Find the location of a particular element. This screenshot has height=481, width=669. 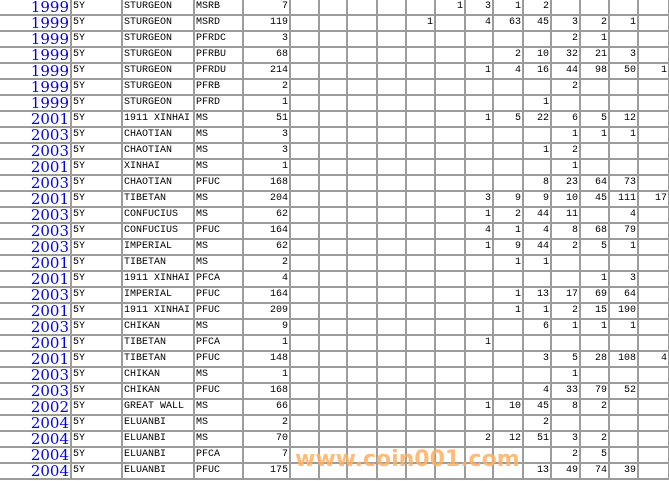

year-link: 2002 is located at coordinates (36, 407).